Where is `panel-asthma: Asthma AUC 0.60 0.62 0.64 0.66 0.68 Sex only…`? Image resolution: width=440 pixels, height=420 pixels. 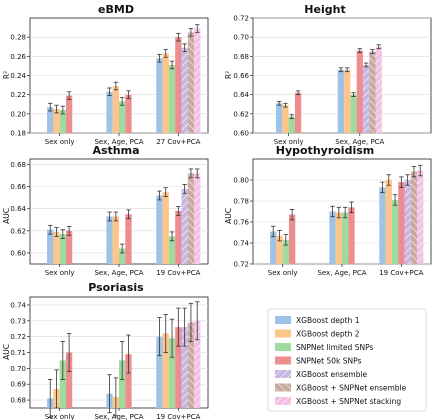 panel-asthma: Asthma AUC 0.60 0.62 0.64 0.66 0.68 Sex only… is located at coordinates (105, 210).